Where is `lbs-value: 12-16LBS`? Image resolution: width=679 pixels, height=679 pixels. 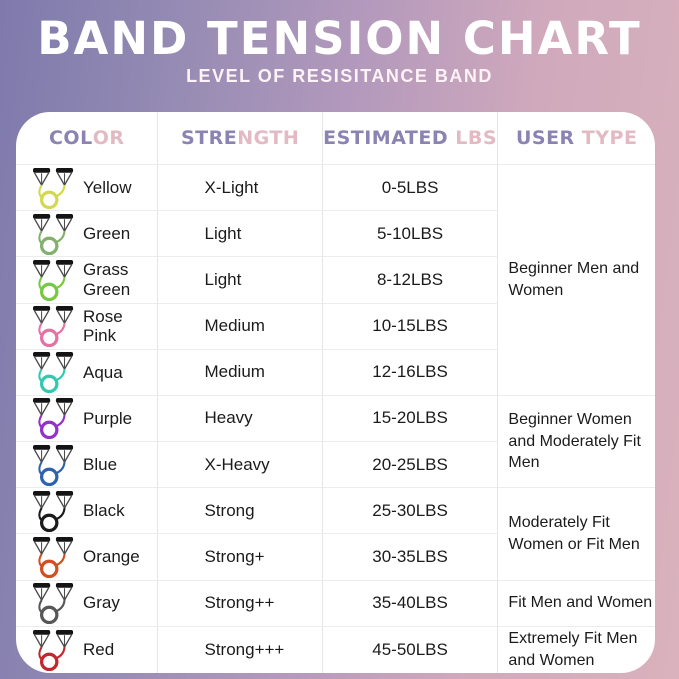
lbs-value: 12-16LBS is located at coordinates (410, 372).